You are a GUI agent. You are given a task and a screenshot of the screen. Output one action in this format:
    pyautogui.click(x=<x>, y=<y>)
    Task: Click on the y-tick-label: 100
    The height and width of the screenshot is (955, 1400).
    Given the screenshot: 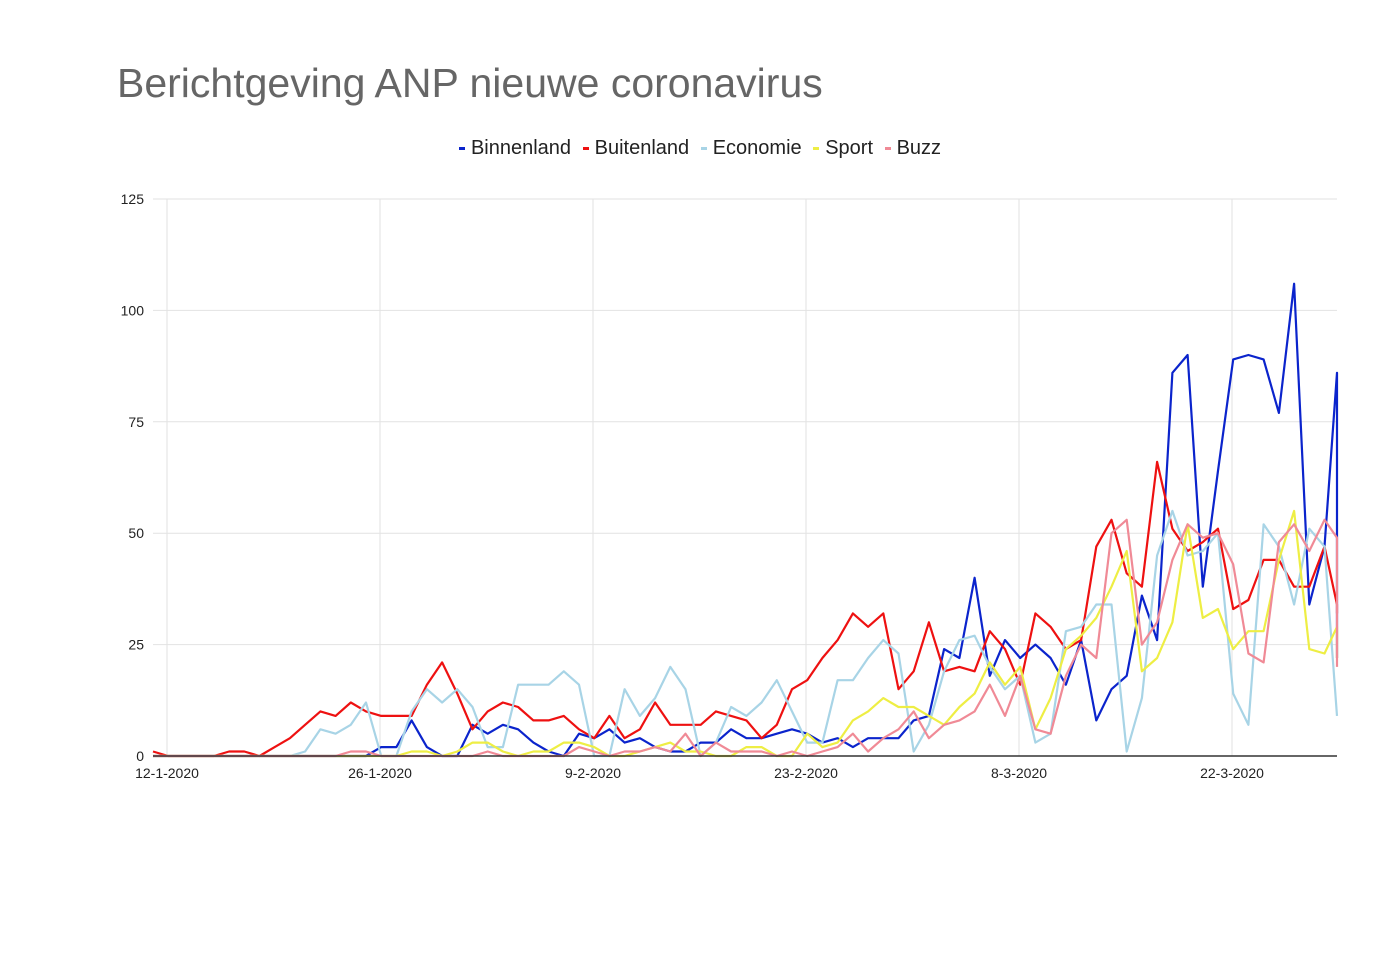 What is the action you would take?
    pyautogui.click(x=133, y=310)
    